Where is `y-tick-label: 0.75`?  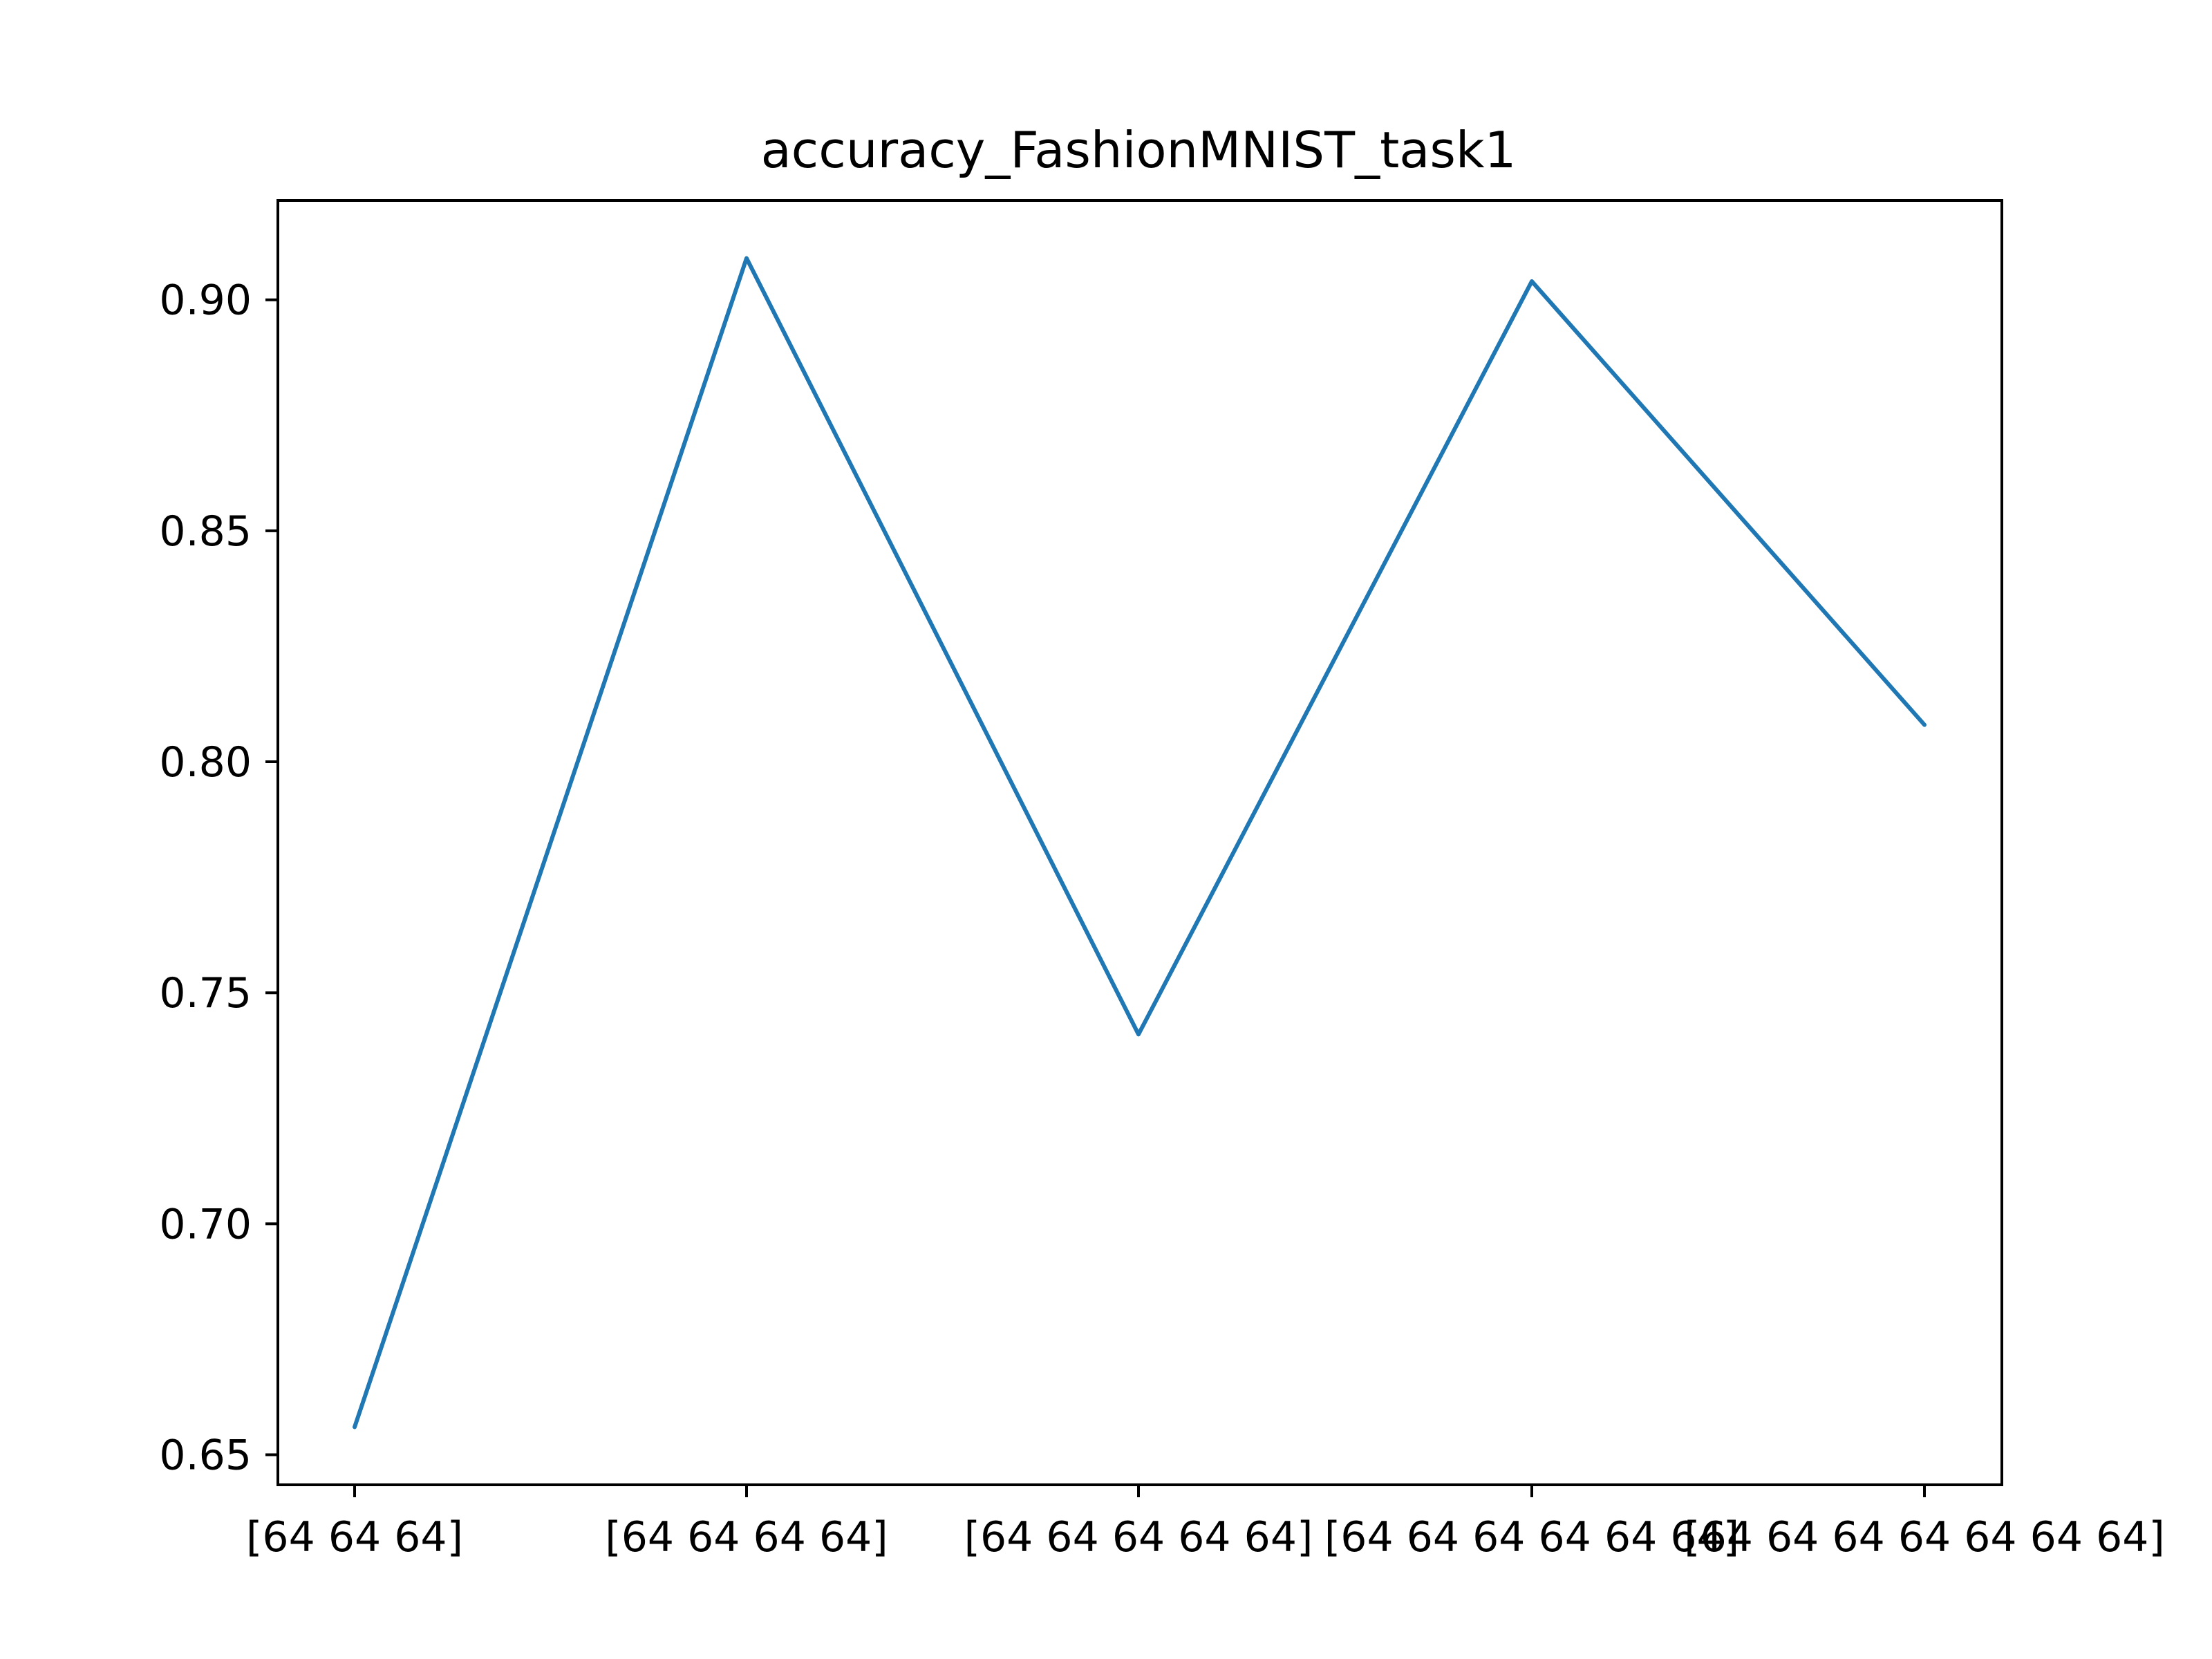 y-tick-label: 0.75 is located at coordinates (205, 993).